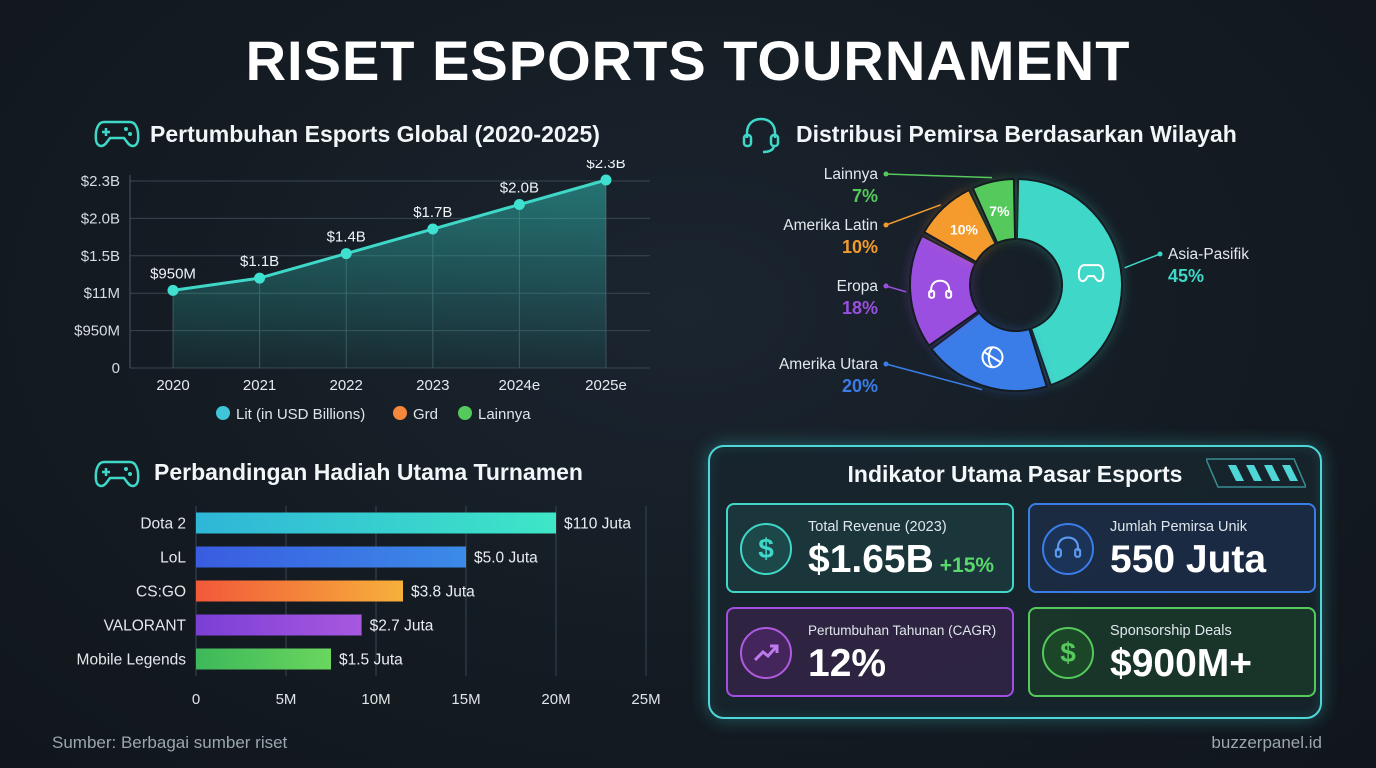 The image size is (1376, 768). I want to click on series-line, so click(389, 235).